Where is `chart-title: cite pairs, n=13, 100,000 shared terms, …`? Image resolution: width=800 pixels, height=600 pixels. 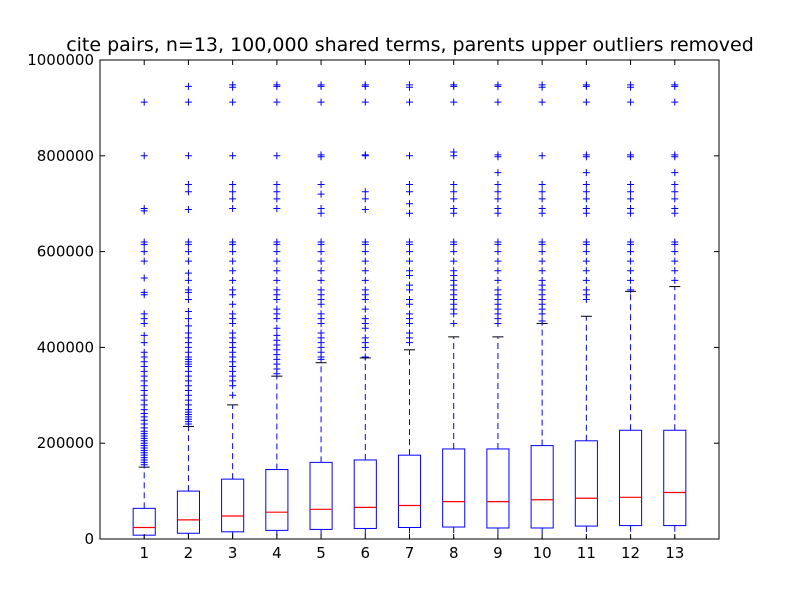 chart-title: cite pairs, n=13, 100,000 shared terms, … is located at coordinates (410, 45).